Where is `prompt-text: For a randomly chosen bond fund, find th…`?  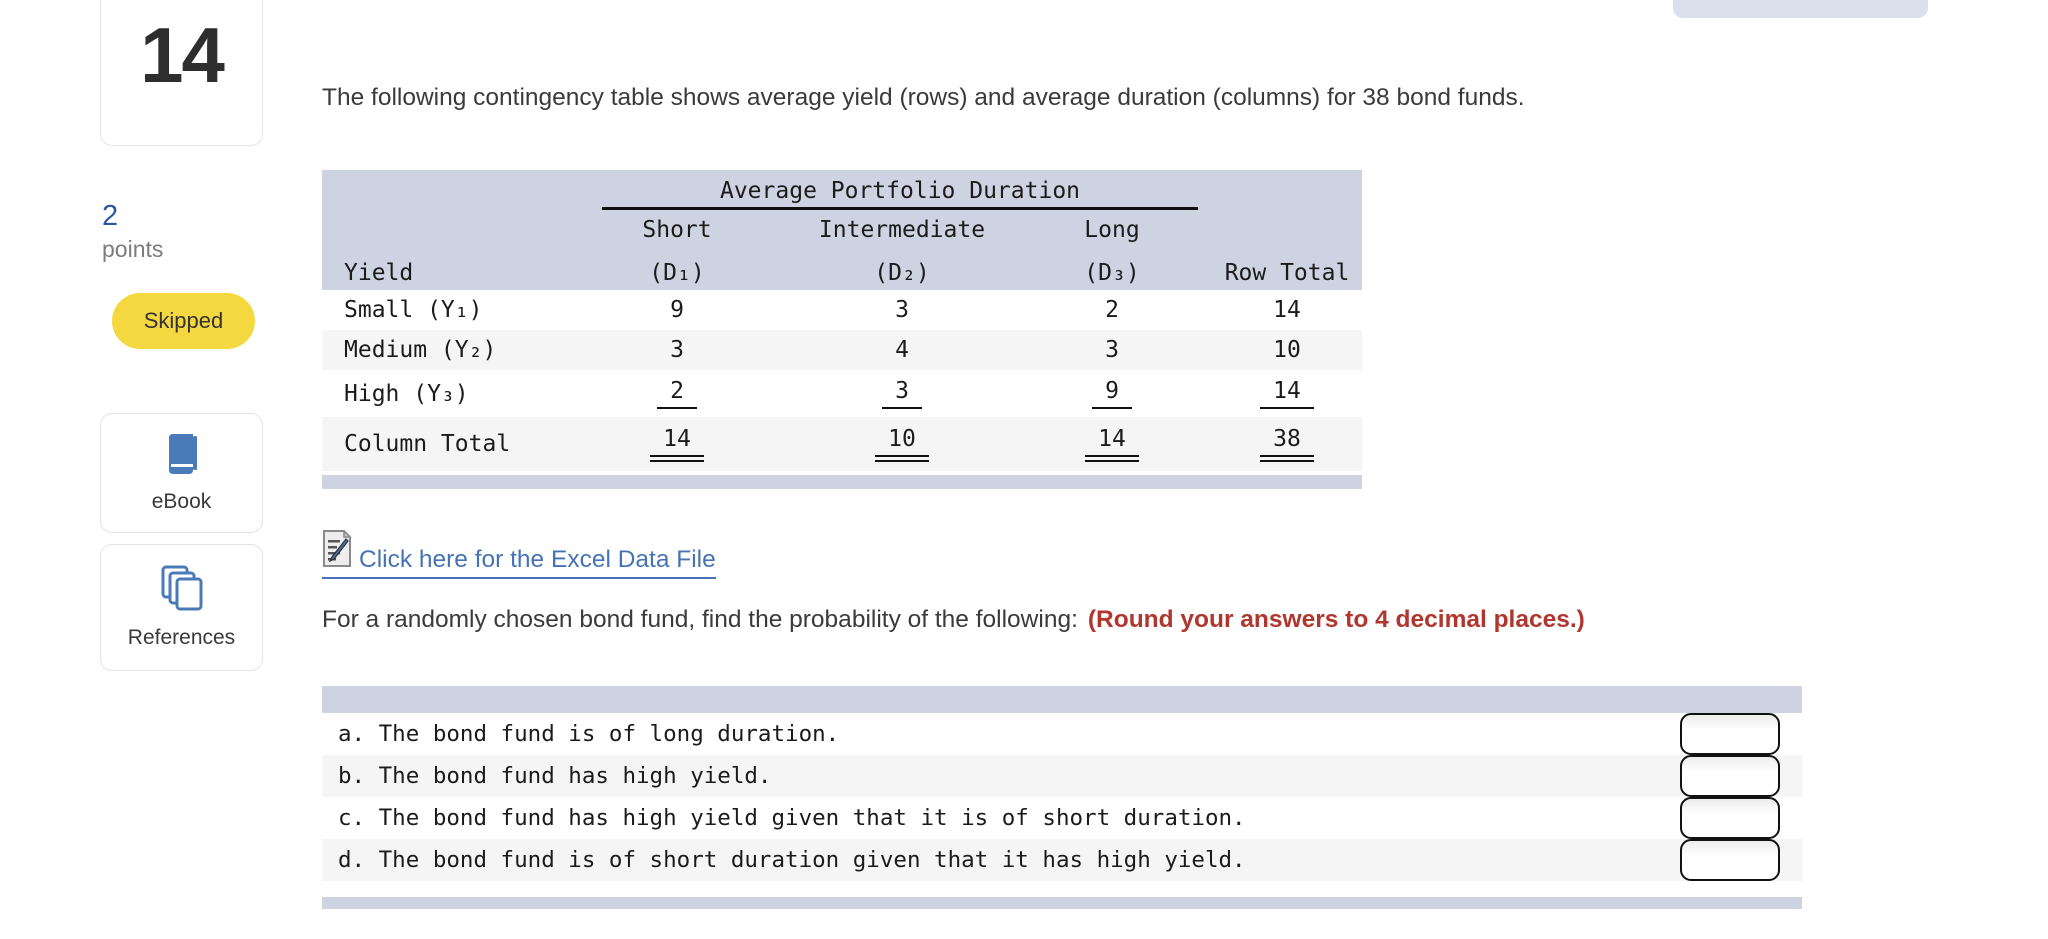 prompt-text: For a randomly chosen bond fund, find th… is located at coordinates (953, 620).